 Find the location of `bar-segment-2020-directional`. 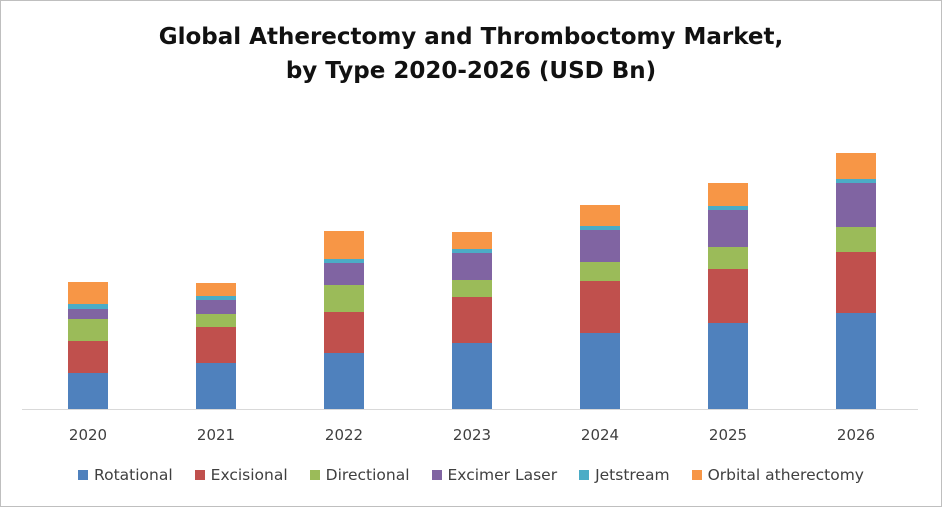

bar-segment-2020-directional is located at coordinates (88, 330).